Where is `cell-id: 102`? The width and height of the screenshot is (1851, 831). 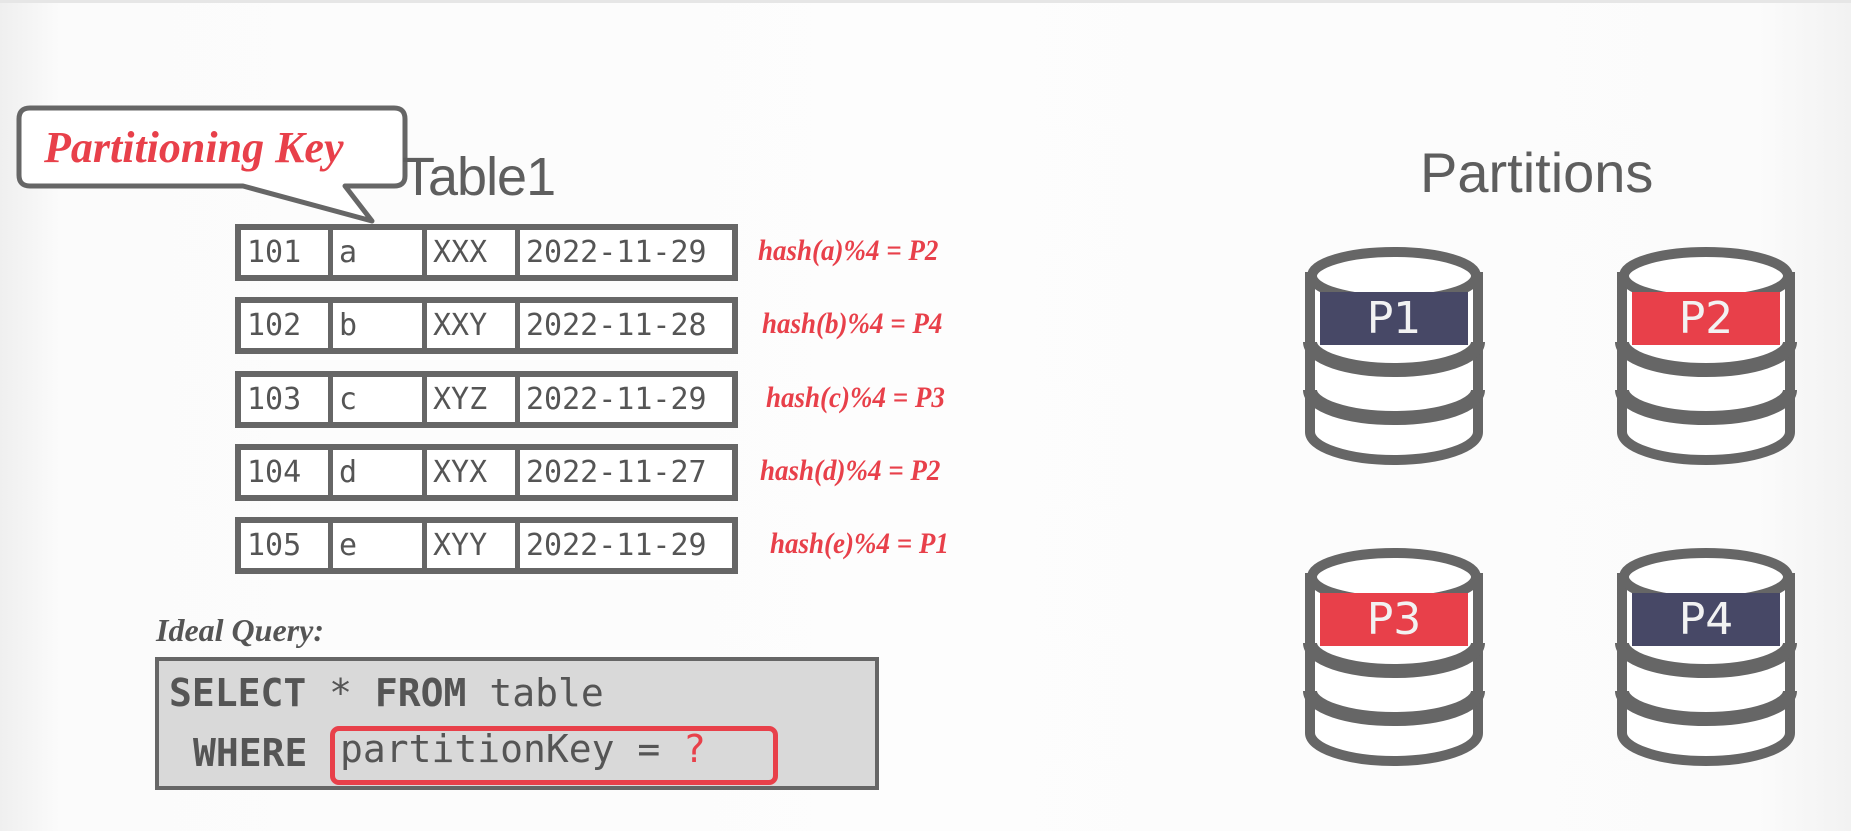 cell-id: 102 is located at coordinates (287, 325).